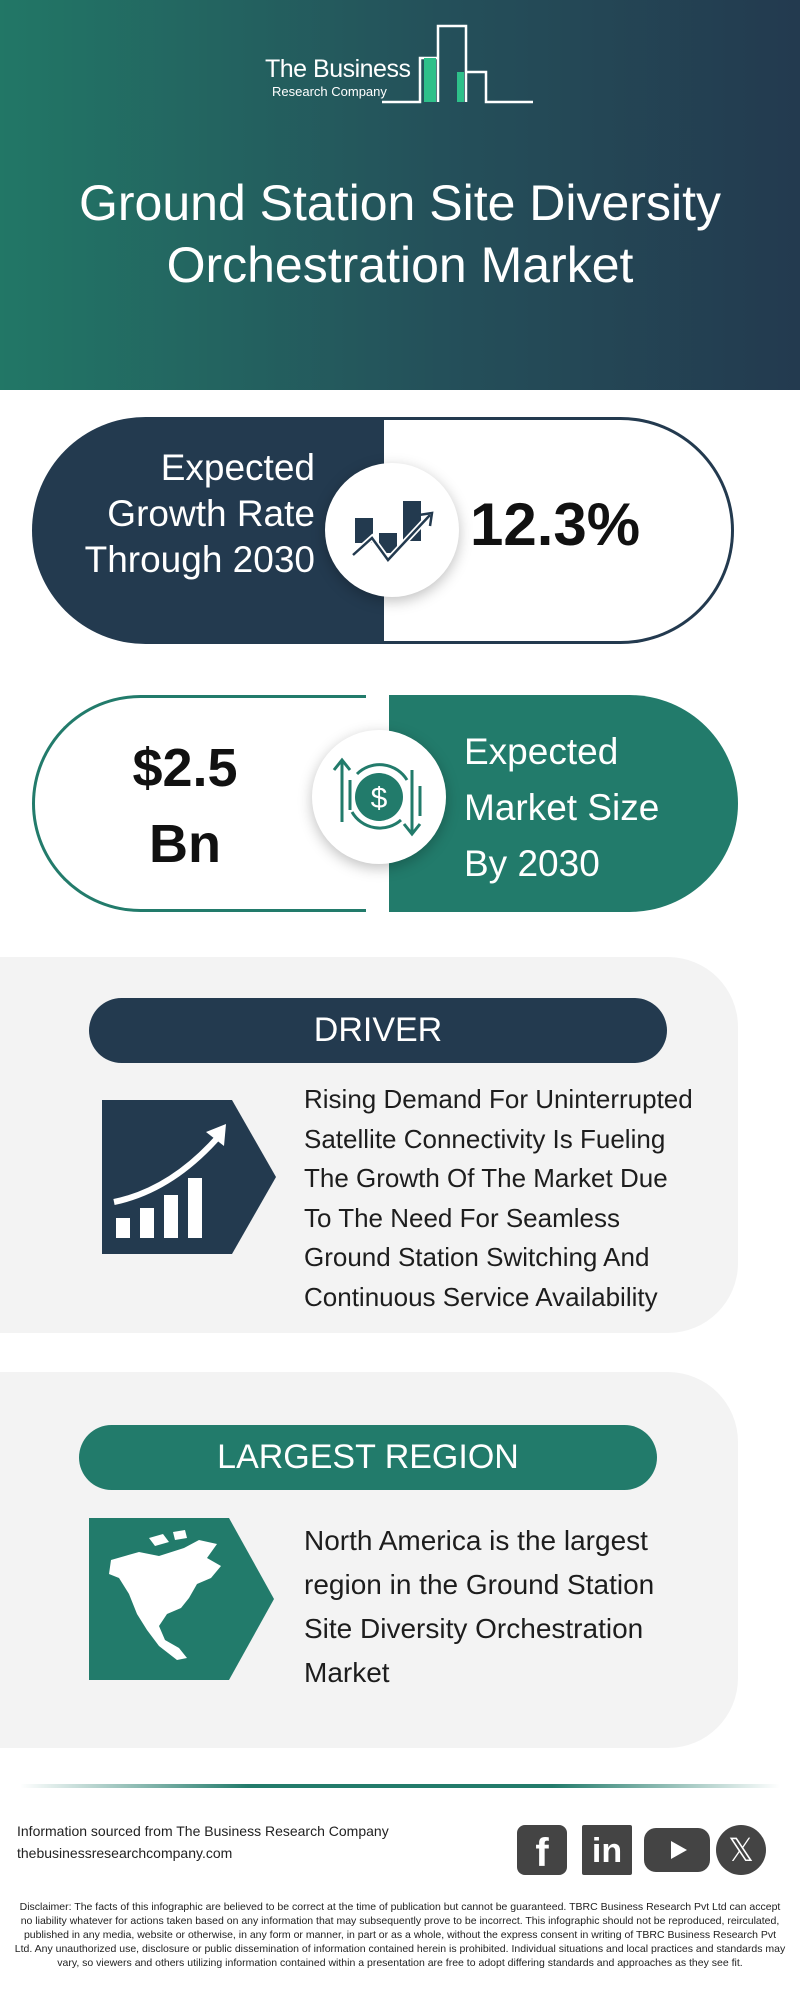  I want to click on title-line: Ground Station Site Diversity, so click(400, 203).